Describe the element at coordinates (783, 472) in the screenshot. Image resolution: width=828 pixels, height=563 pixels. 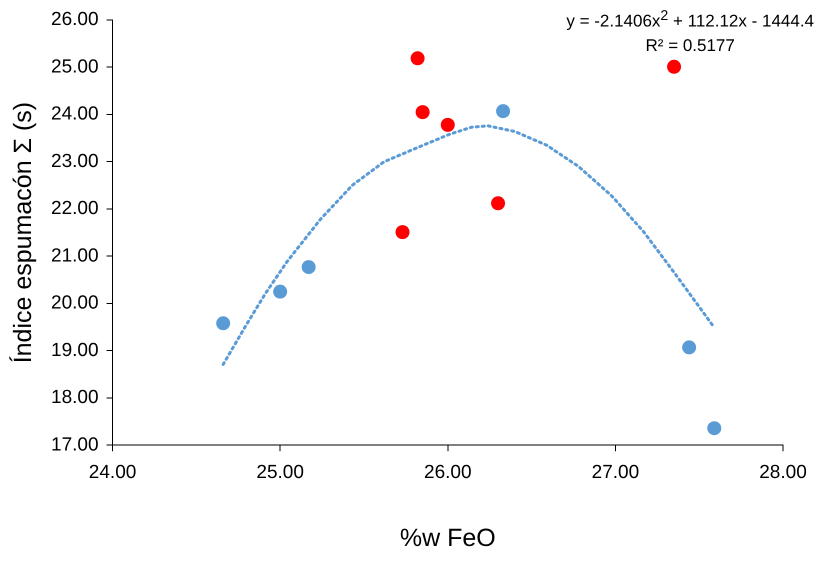
I see `x-tick-label: 28.00` at that location.